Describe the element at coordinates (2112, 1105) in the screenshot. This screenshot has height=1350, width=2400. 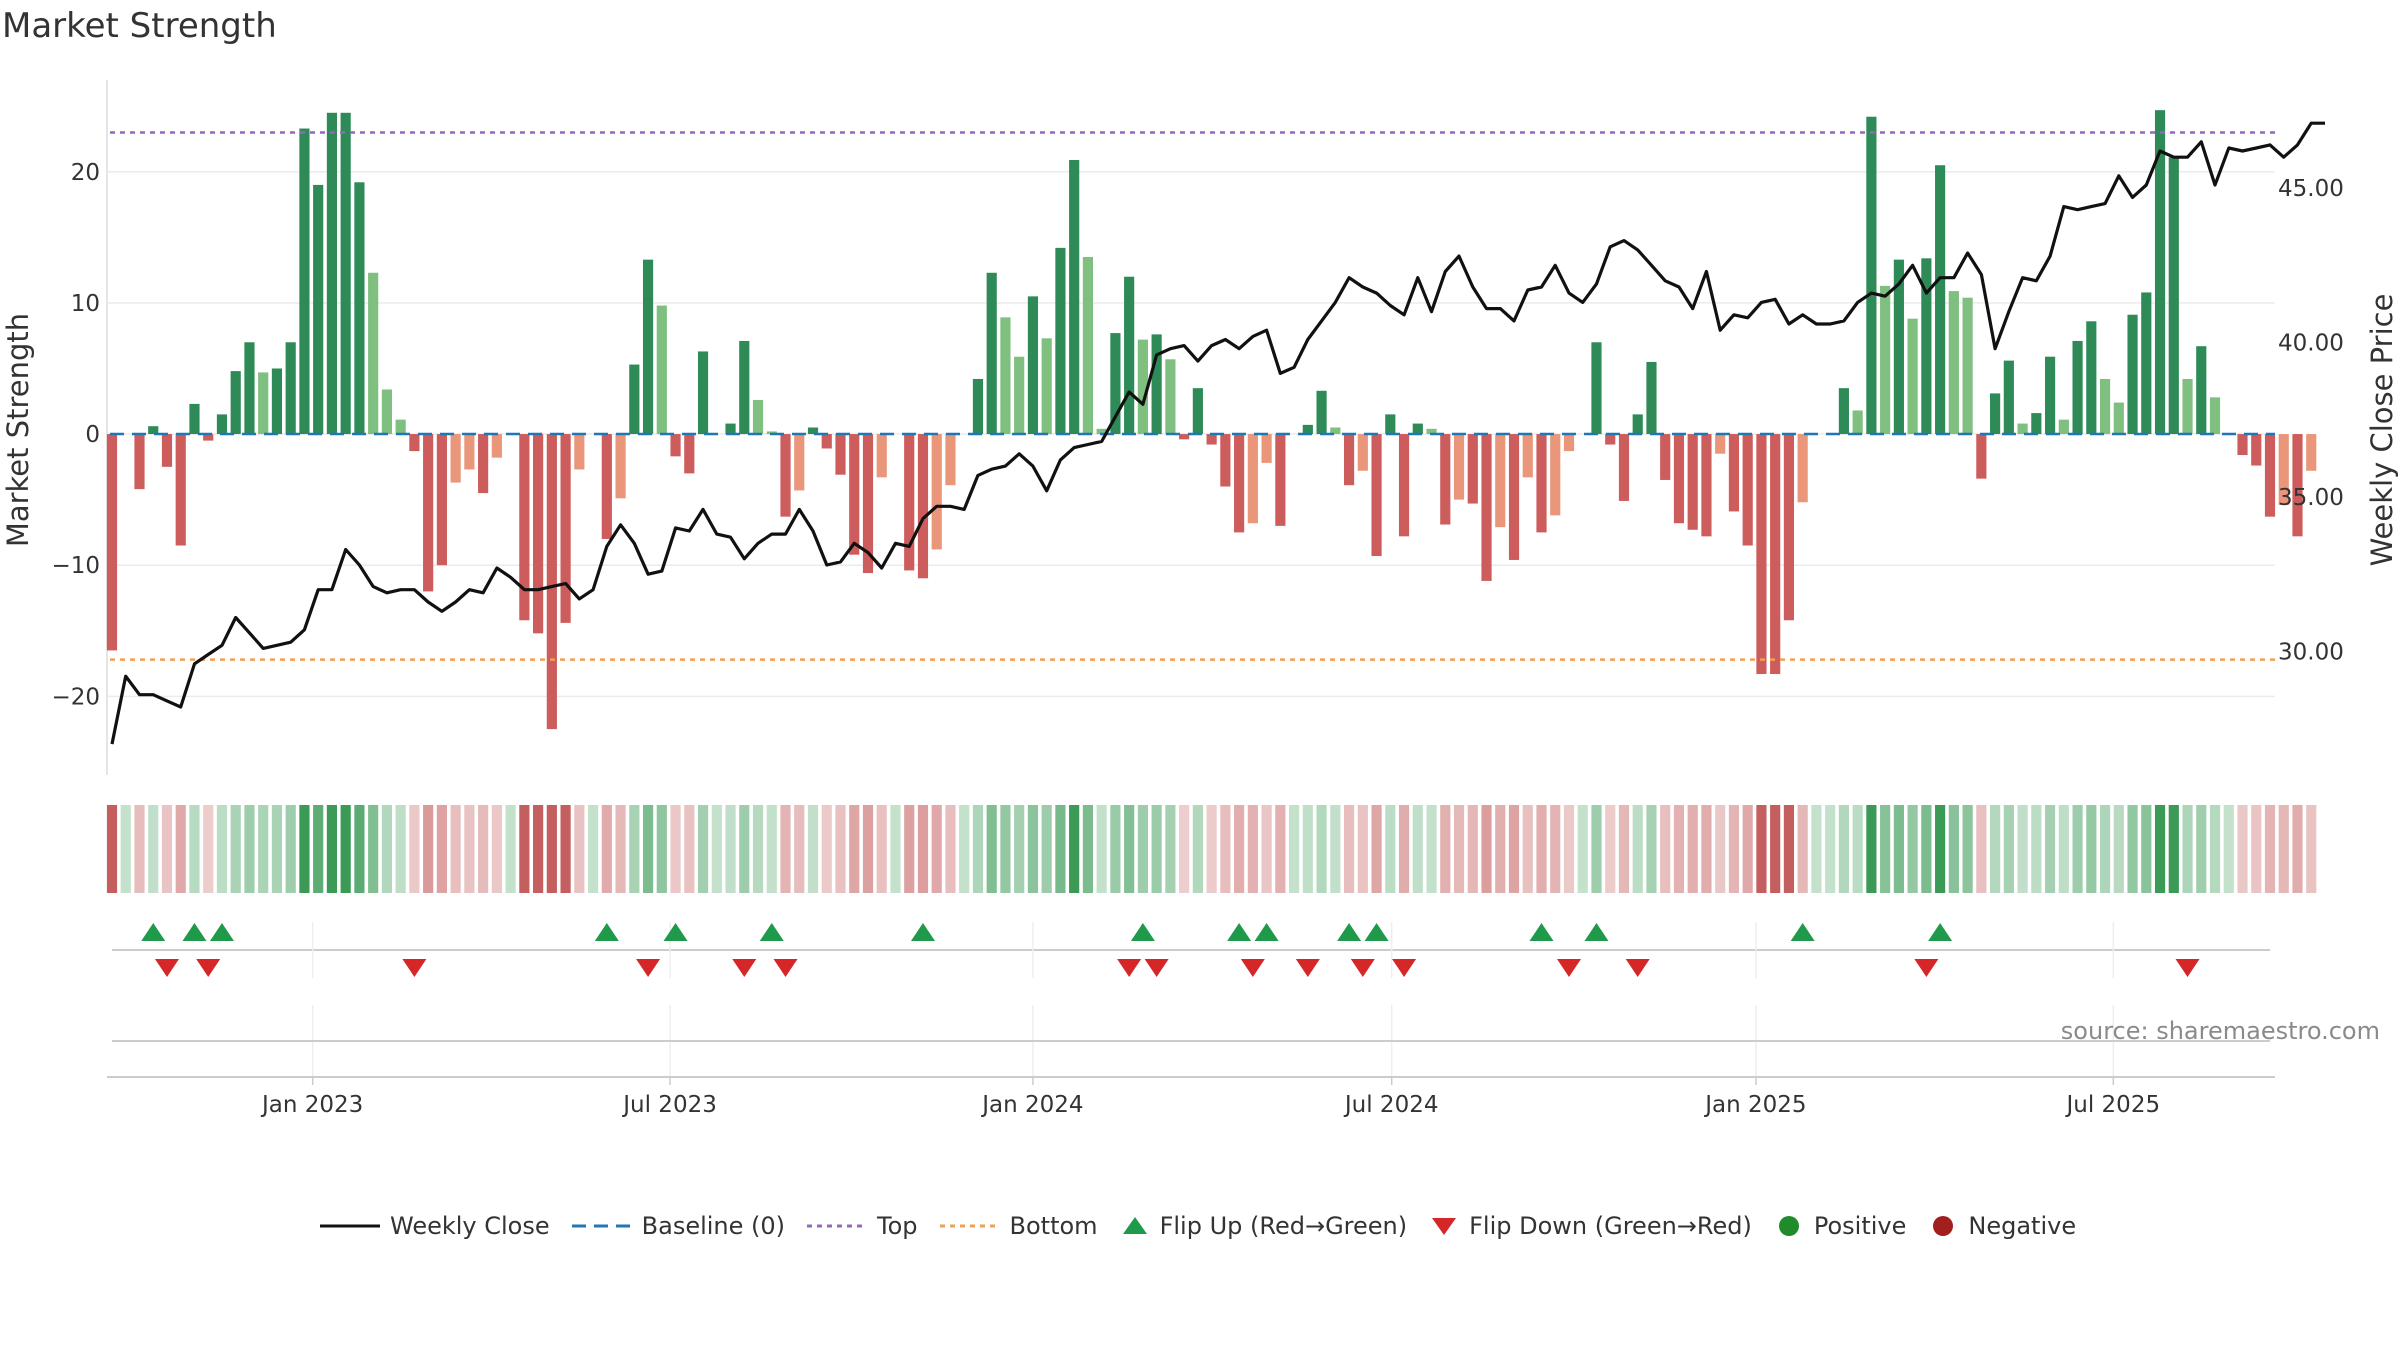
I see `x-tick-label: Jul 2025` at that location.